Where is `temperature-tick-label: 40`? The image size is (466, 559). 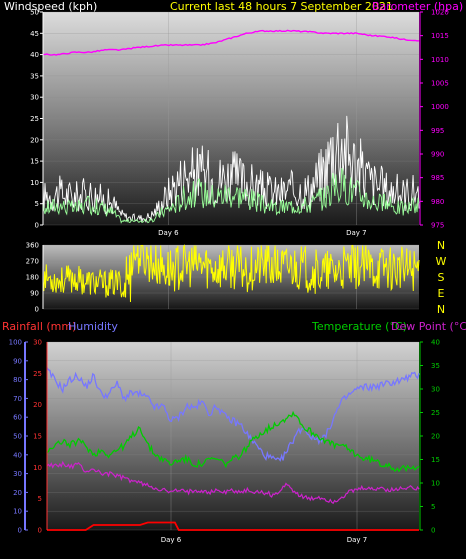 temperature-tick-label: 40 is located at coordinates (435, 343).